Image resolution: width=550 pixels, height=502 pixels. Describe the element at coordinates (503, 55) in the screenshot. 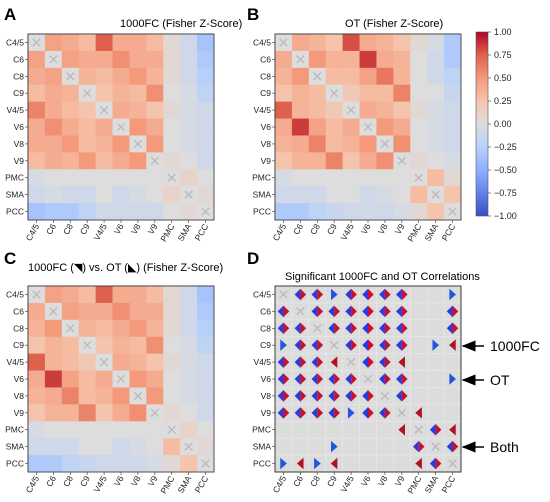

I see `colorbar-tick-label: 0.75` at that location.